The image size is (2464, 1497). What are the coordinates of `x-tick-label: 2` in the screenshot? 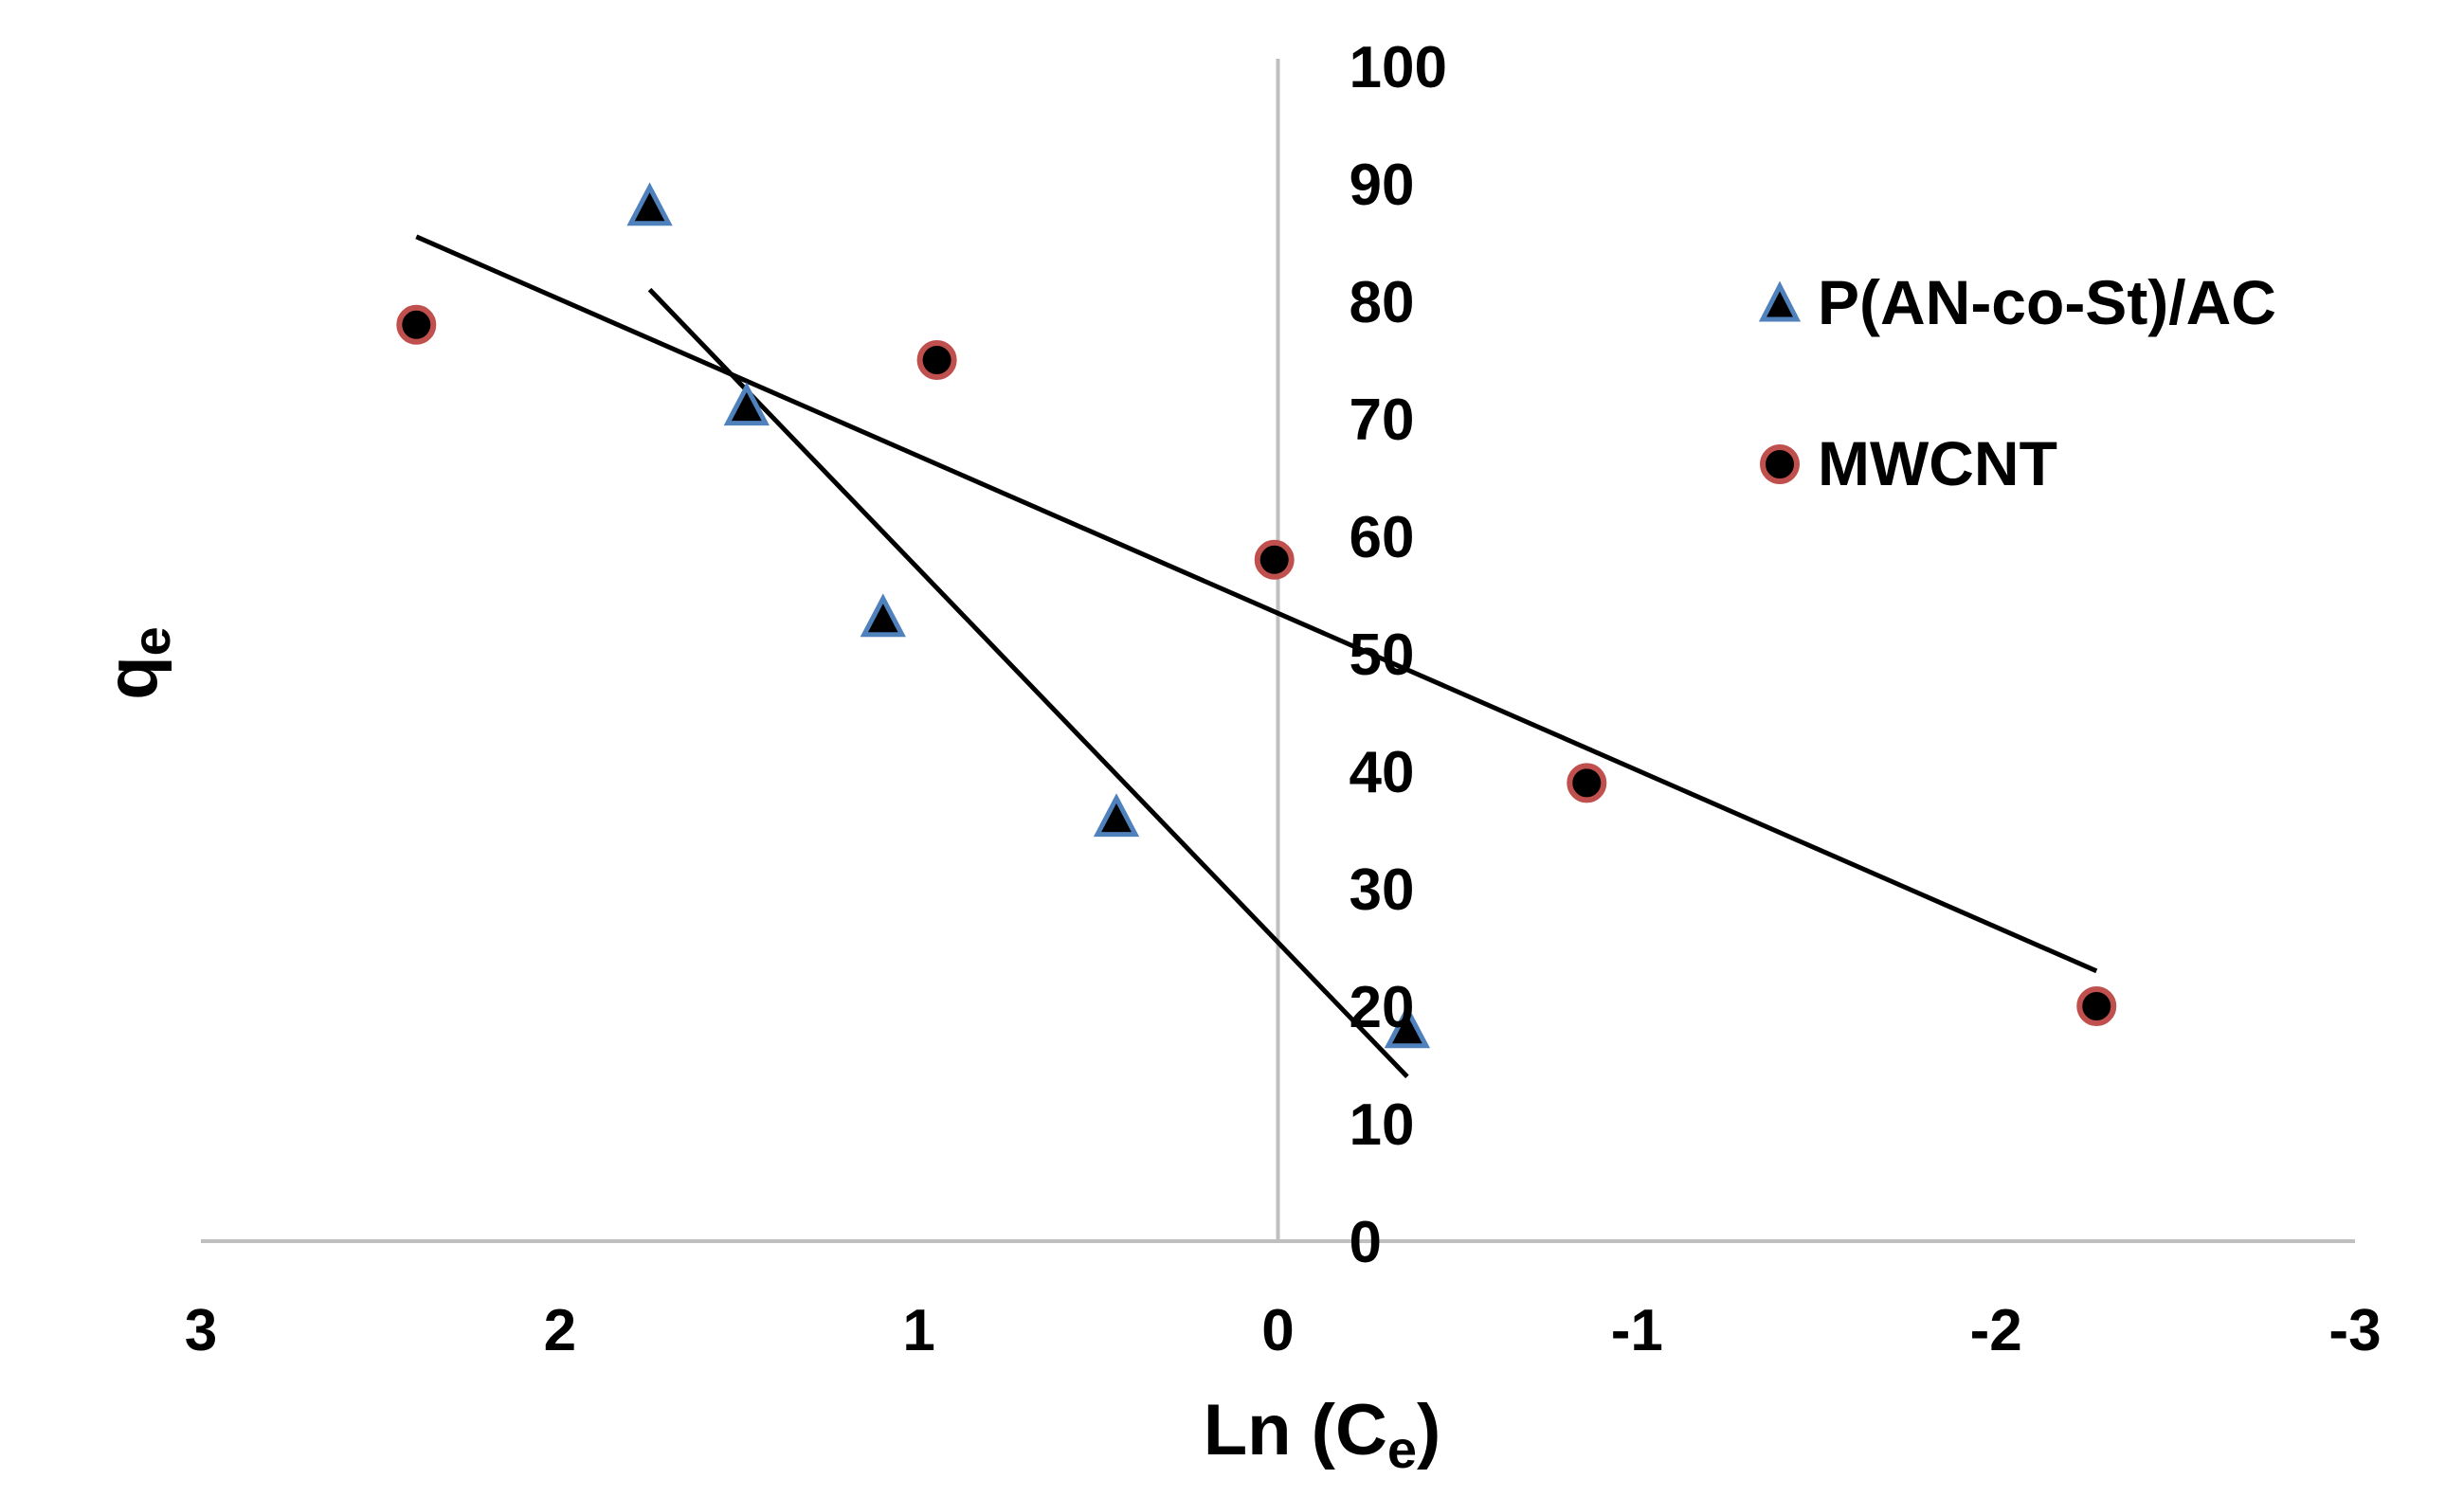 It's located at (560, 1330).